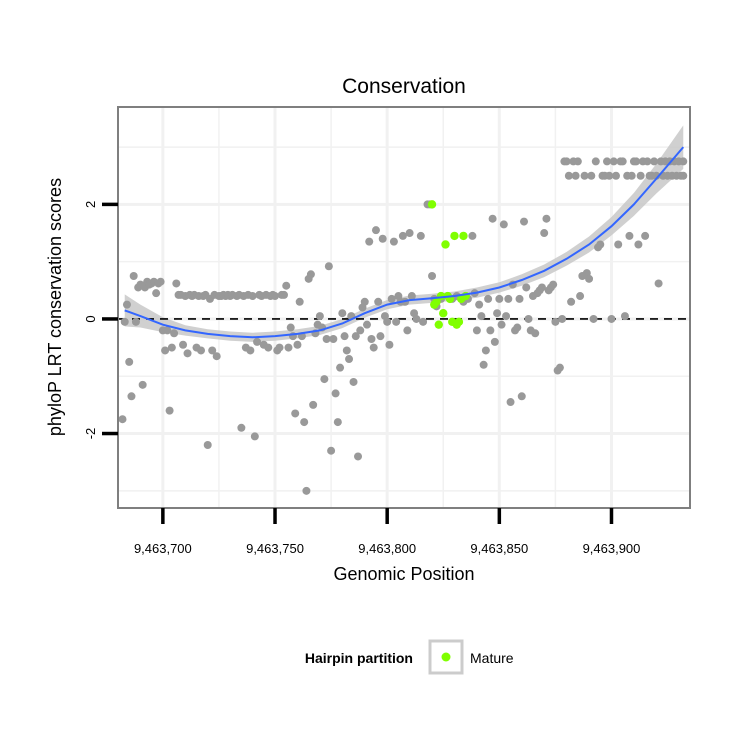 The width and height of the screenshot is (750, 750). I want to click on x-tick-label: 9,463,750, so click(275, 548).